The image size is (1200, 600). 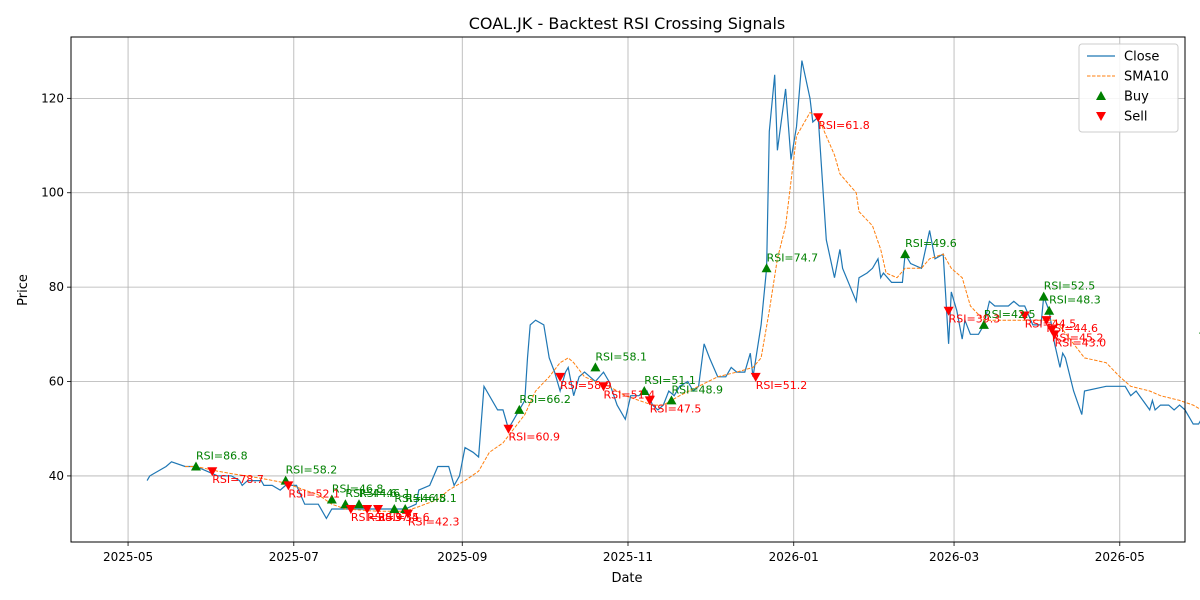 I want to click on y-axis-label: Price, so click(x=23, y=290).